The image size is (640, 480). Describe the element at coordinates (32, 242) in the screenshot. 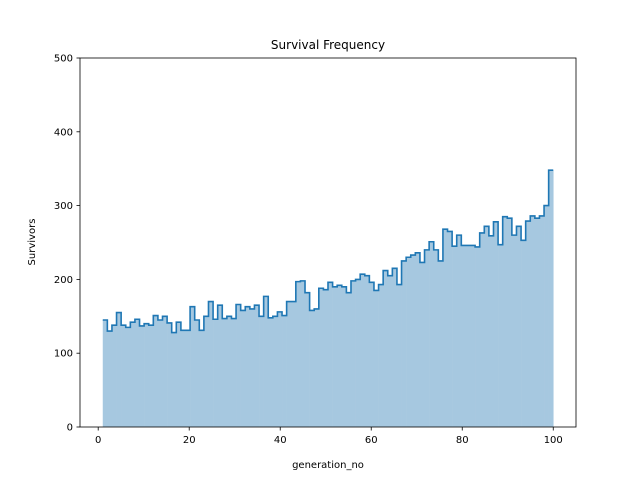

I see `y-axis-label: Survivors` at that location.